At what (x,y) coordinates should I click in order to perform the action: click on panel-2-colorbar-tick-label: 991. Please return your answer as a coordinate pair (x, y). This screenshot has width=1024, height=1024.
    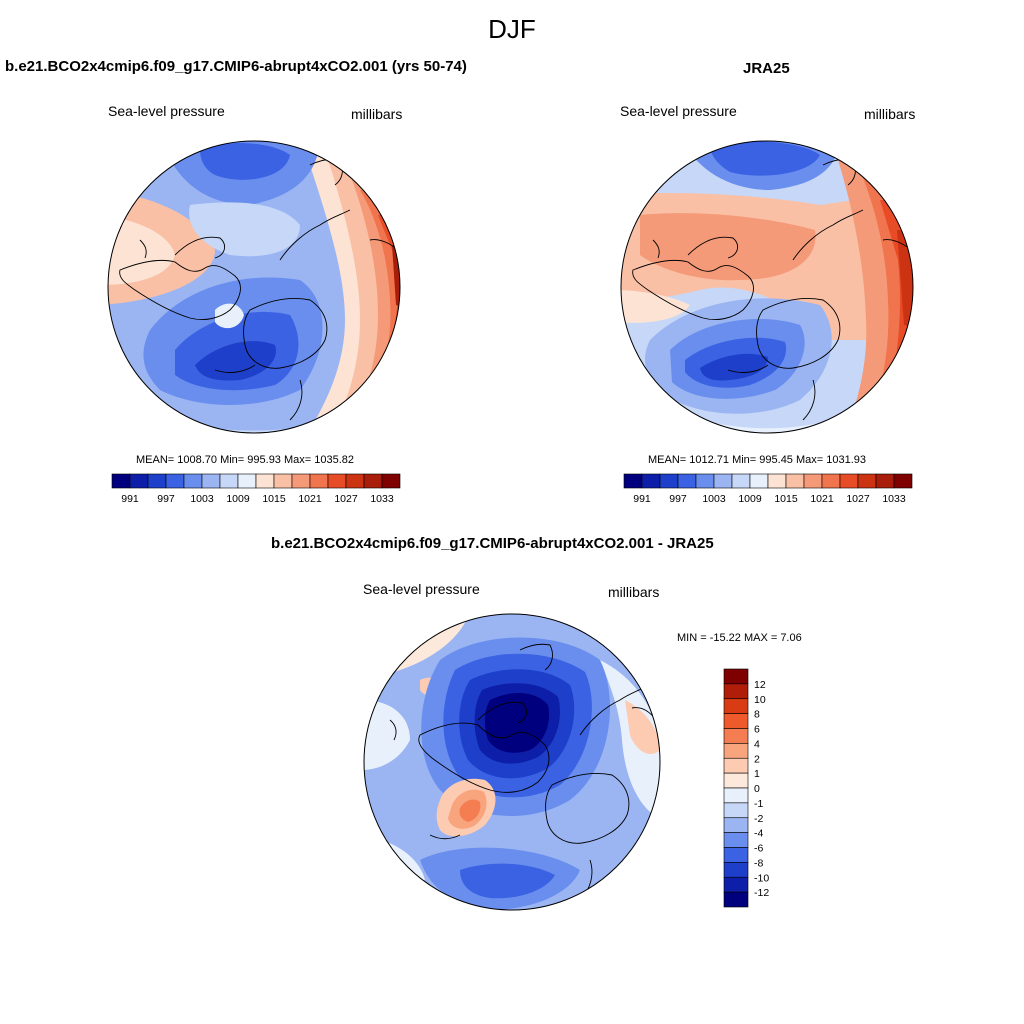
    Looking at the image, I should click on (642, 499).